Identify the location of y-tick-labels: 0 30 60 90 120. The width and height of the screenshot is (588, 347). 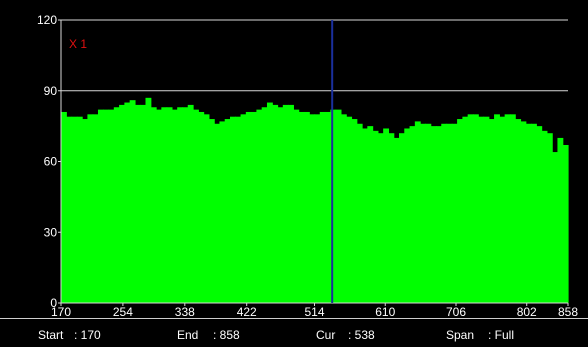
(47, 161).